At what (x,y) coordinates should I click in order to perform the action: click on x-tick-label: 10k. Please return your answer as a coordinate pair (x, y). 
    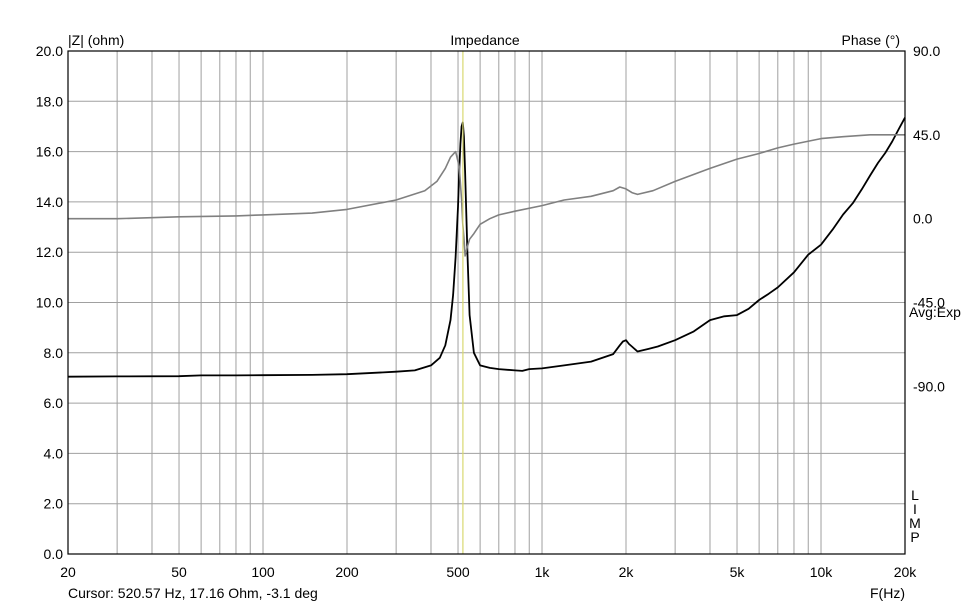
    Looking at the image, I should click on (822, 572).